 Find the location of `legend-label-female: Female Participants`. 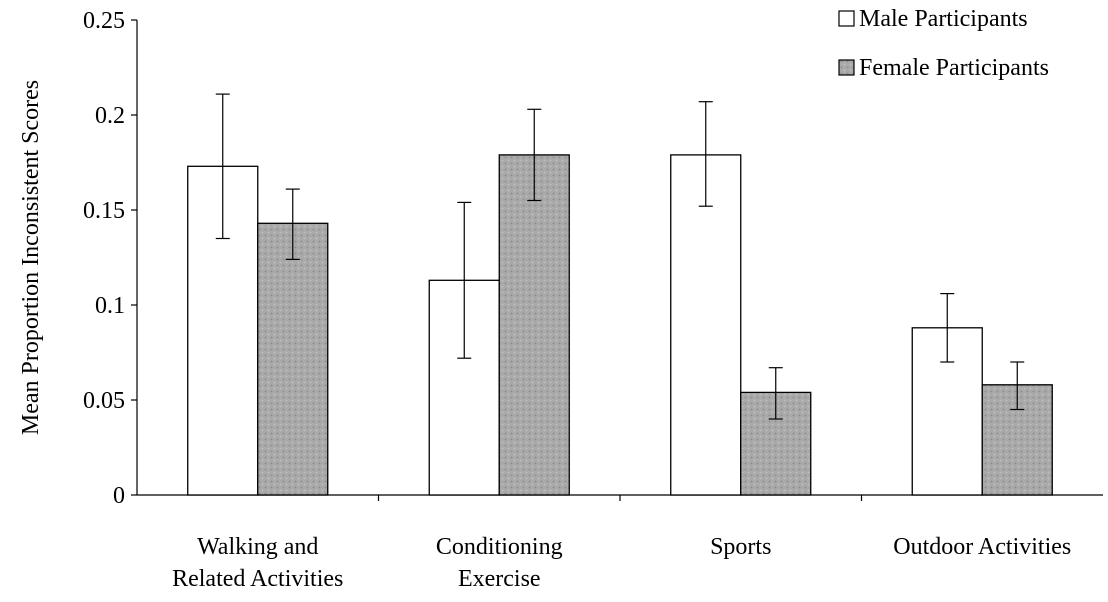

legend-label-female: Female Participants is located at coordinates (954, 68).